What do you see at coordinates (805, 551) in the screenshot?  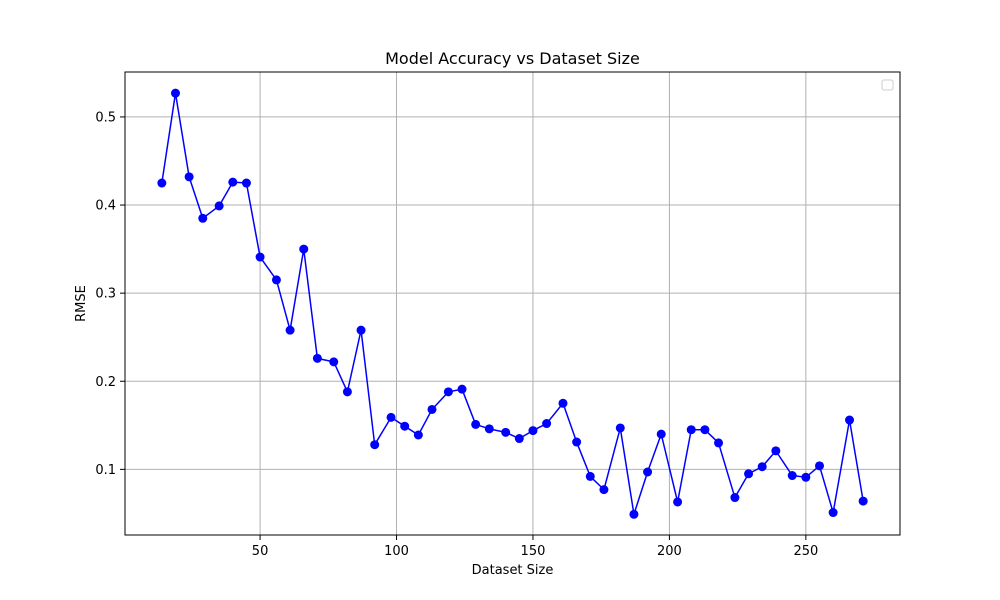 I see `x-tick-label: 250` at bounding box center [805, 551].